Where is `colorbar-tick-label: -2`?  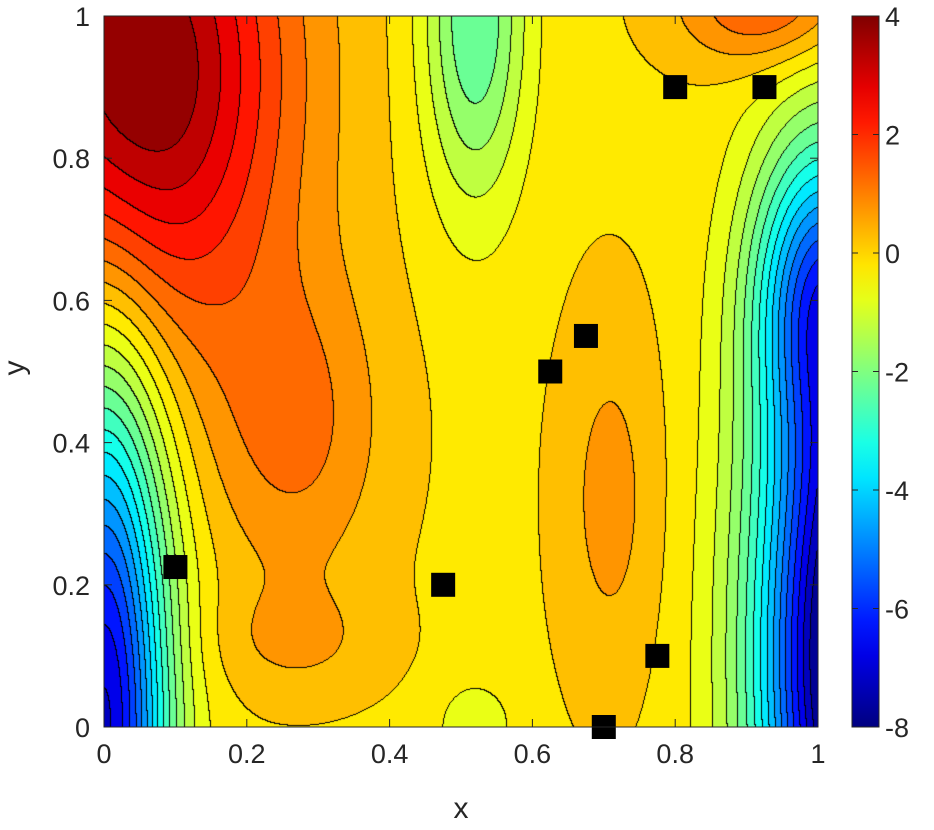 colorbar-tick-label: -2 is located at coordinates (897, 373).